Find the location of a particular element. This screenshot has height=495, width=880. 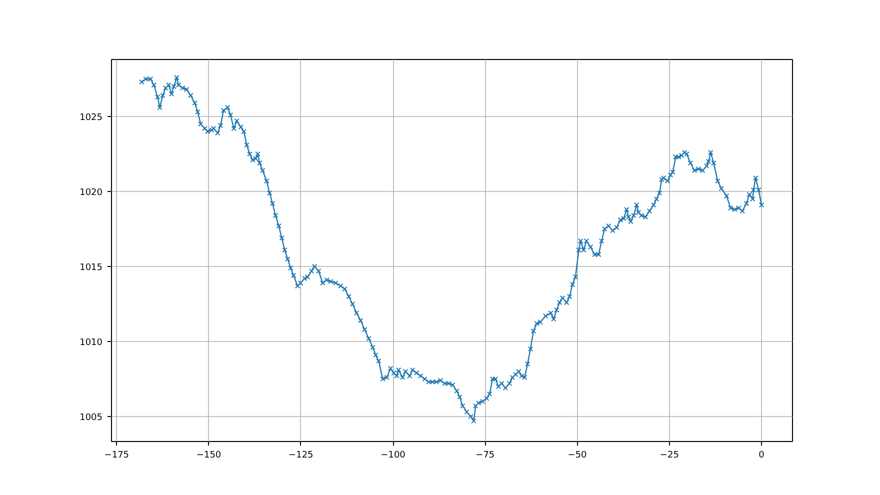

y-tick-label: 1015 is located at coordinates (91, 267).